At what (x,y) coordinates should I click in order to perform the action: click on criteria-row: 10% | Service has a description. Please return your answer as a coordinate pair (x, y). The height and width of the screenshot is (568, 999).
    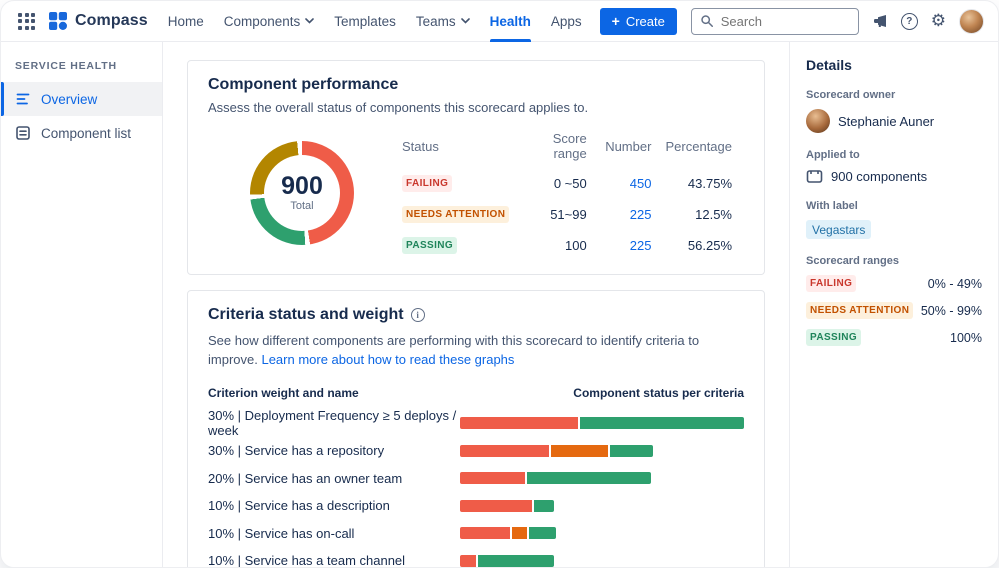
    Looking at the image, I should click on (476, 506).